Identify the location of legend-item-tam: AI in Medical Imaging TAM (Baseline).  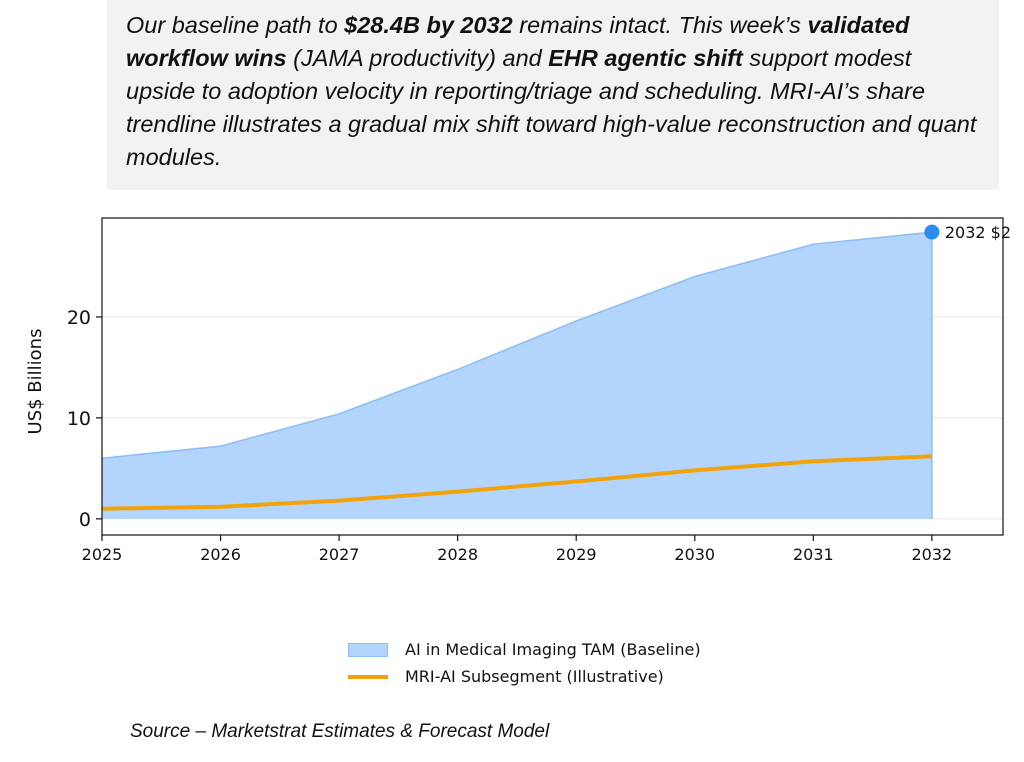
(524, 649).